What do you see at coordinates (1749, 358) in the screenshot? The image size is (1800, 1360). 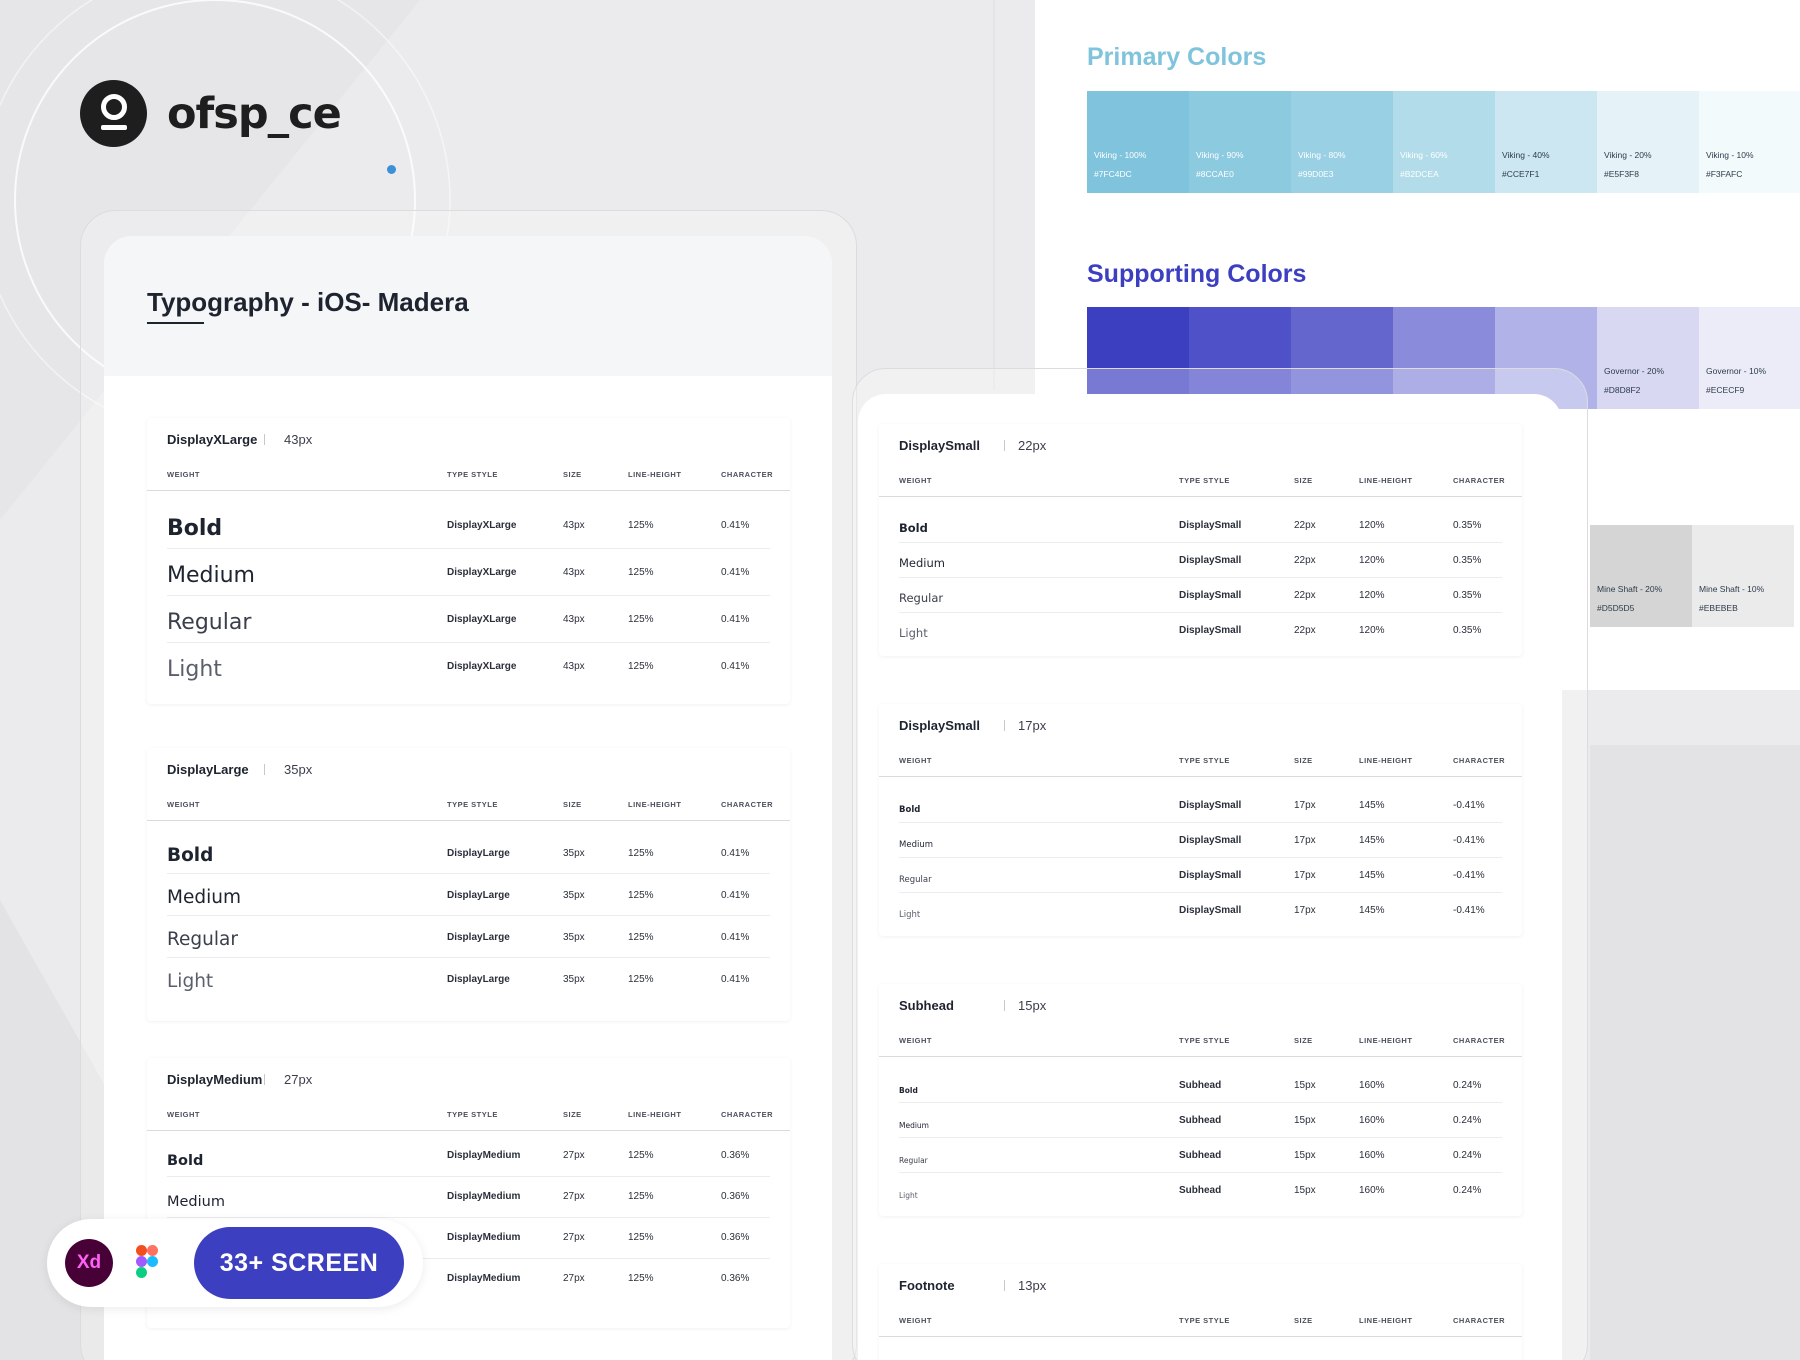 I see `color-swatch: Governor - 10% #ECECF9` at bounding box center [1749, 358].